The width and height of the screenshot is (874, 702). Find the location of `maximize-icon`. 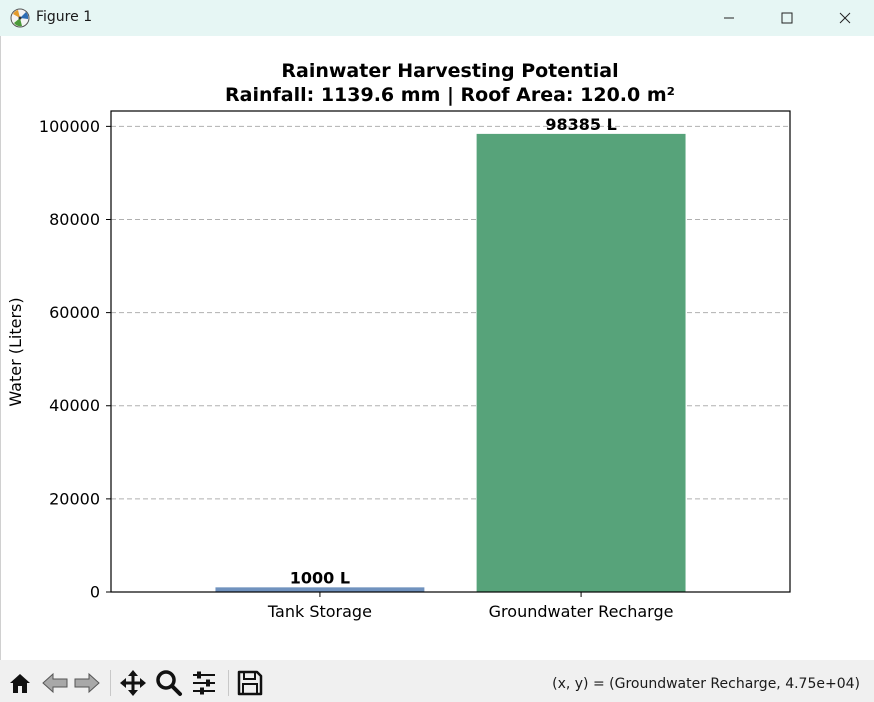

maximize-icon is located at coordinates (787, 18).